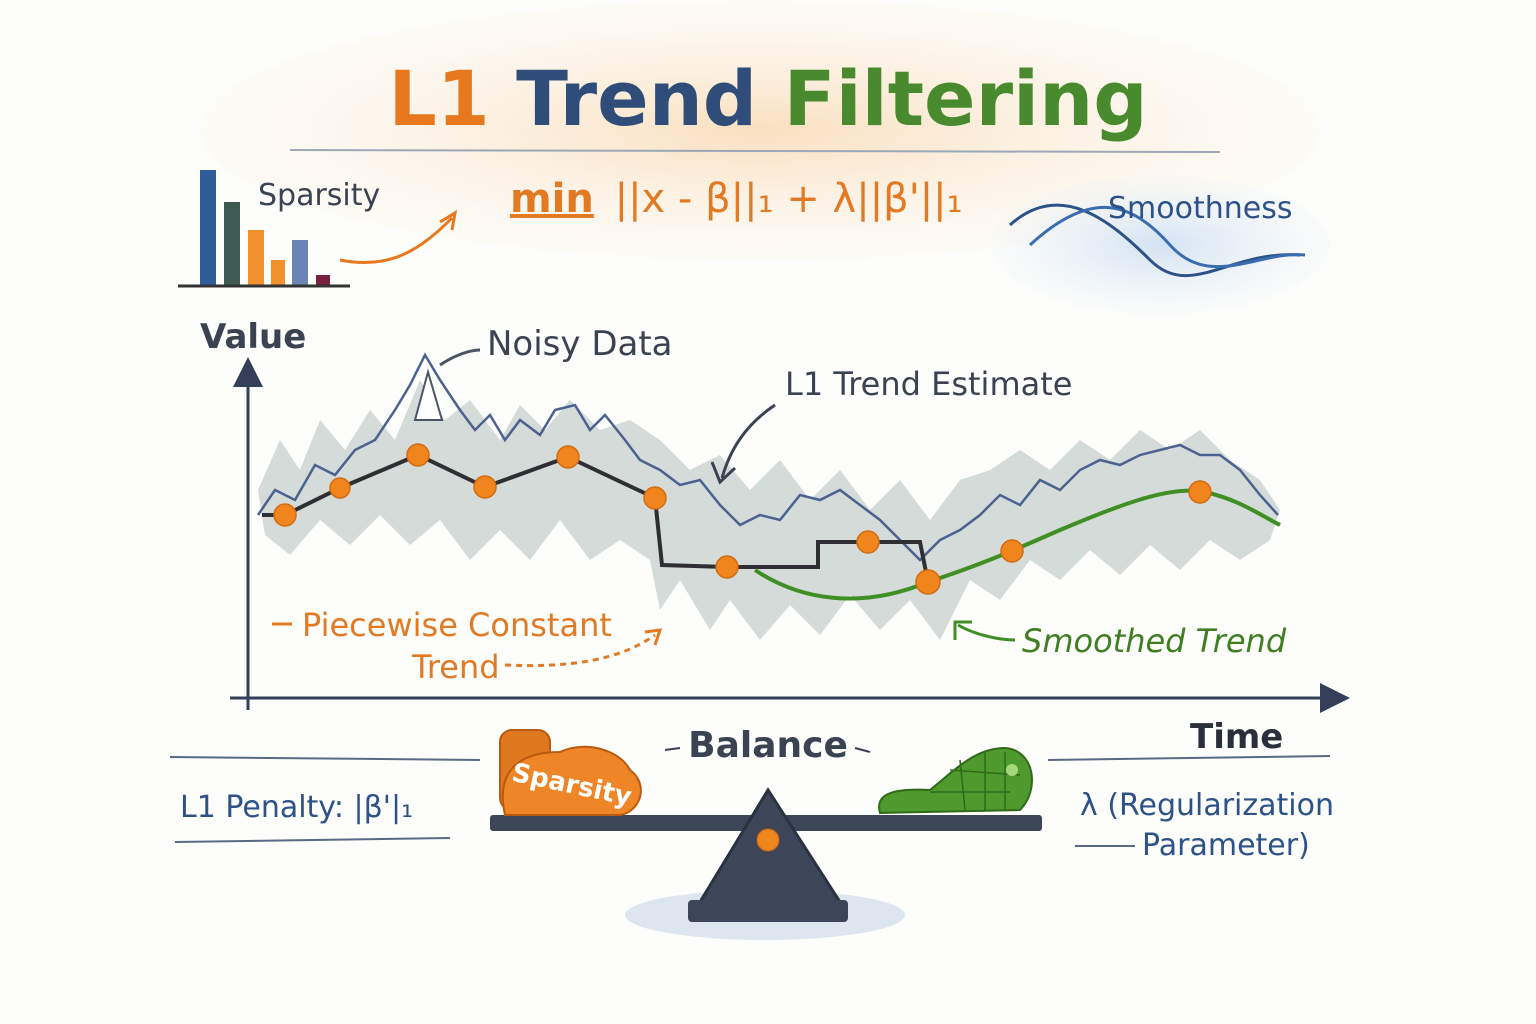 The height and width of the screenshot is (1024, 1536). What do you see at coordinates (428, 394) in the screenshot?
I see `noisy-pointer` at bounding box center [428, 394].